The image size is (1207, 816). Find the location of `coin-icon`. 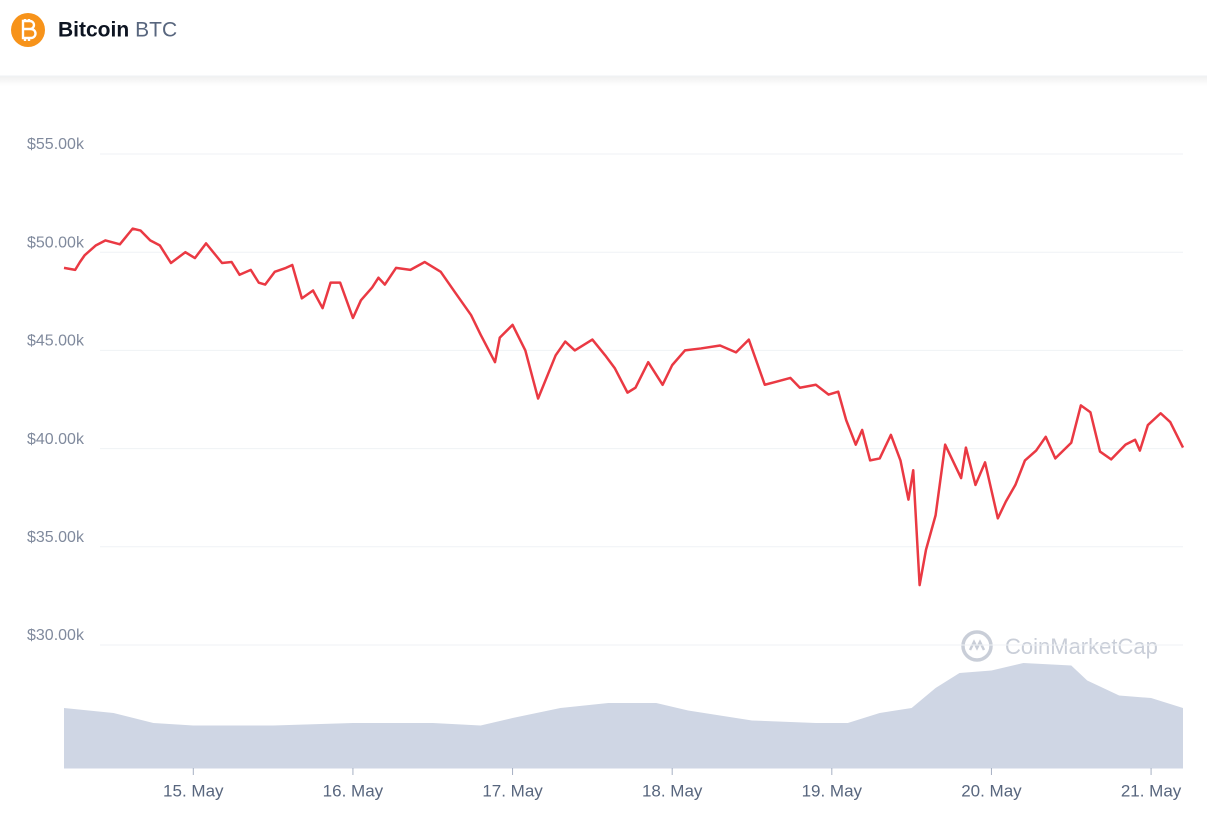

coin-icon is located at coordinates (28, 30).